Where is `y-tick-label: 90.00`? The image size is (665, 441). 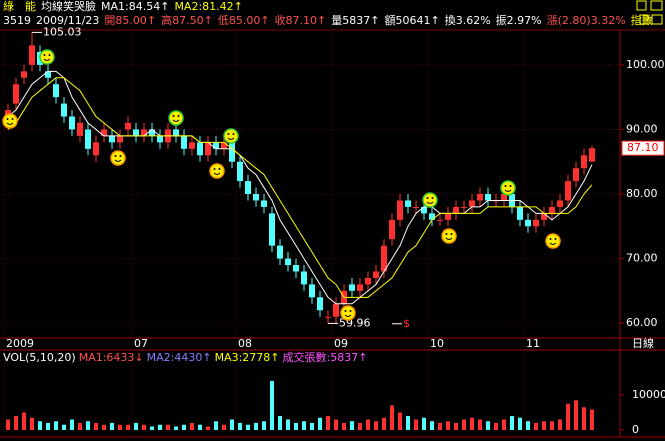 y-tick-label: 90.00 is located at coordinates (642, 128).